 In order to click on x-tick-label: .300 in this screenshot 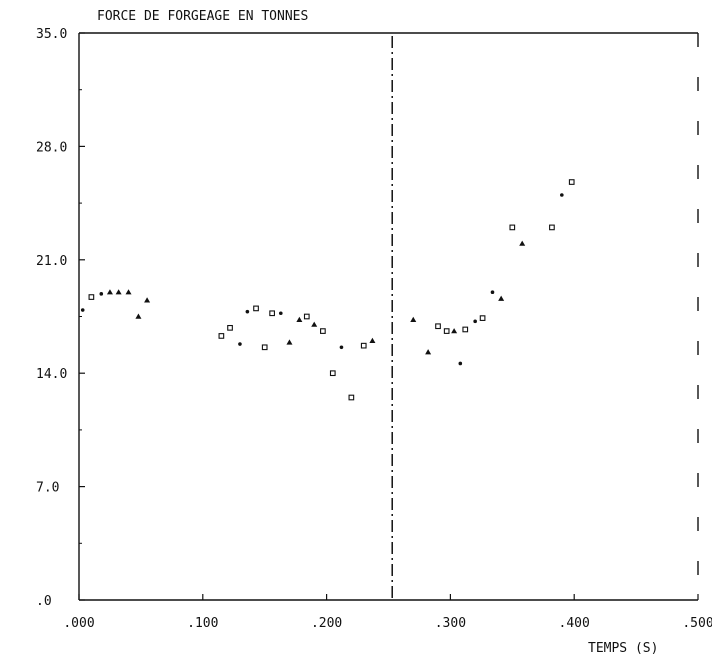, I will do `click(450, 623)`.